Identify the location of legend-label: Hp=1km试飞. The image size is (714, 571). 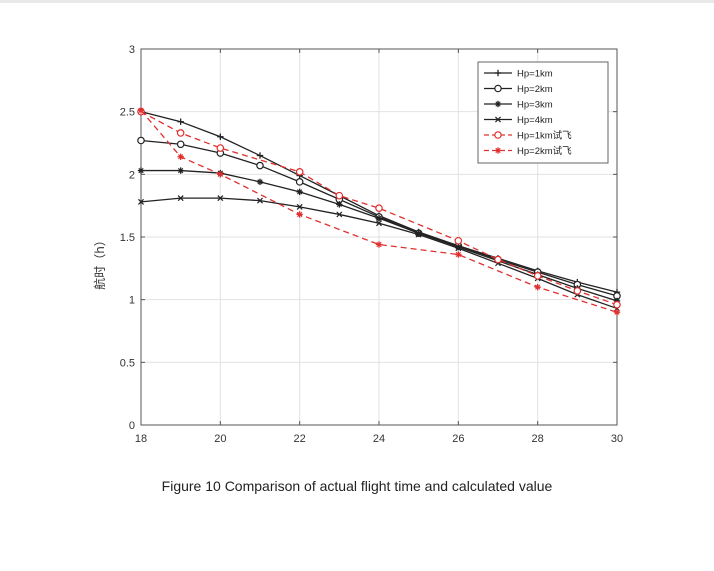
(544, 136).